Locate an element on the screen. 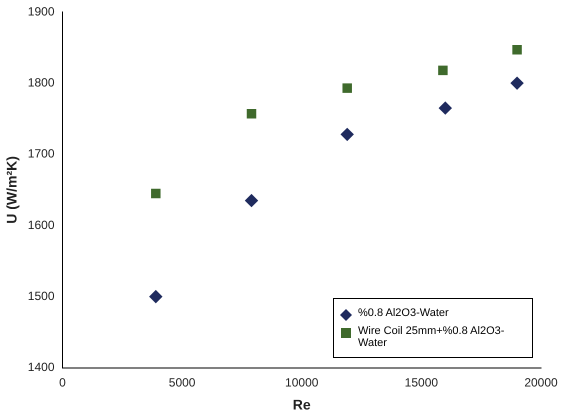 Image resolution: width=565 pixels, height=418 pixels. y-tick-label: 1900 is located at coordinates (41, 11).